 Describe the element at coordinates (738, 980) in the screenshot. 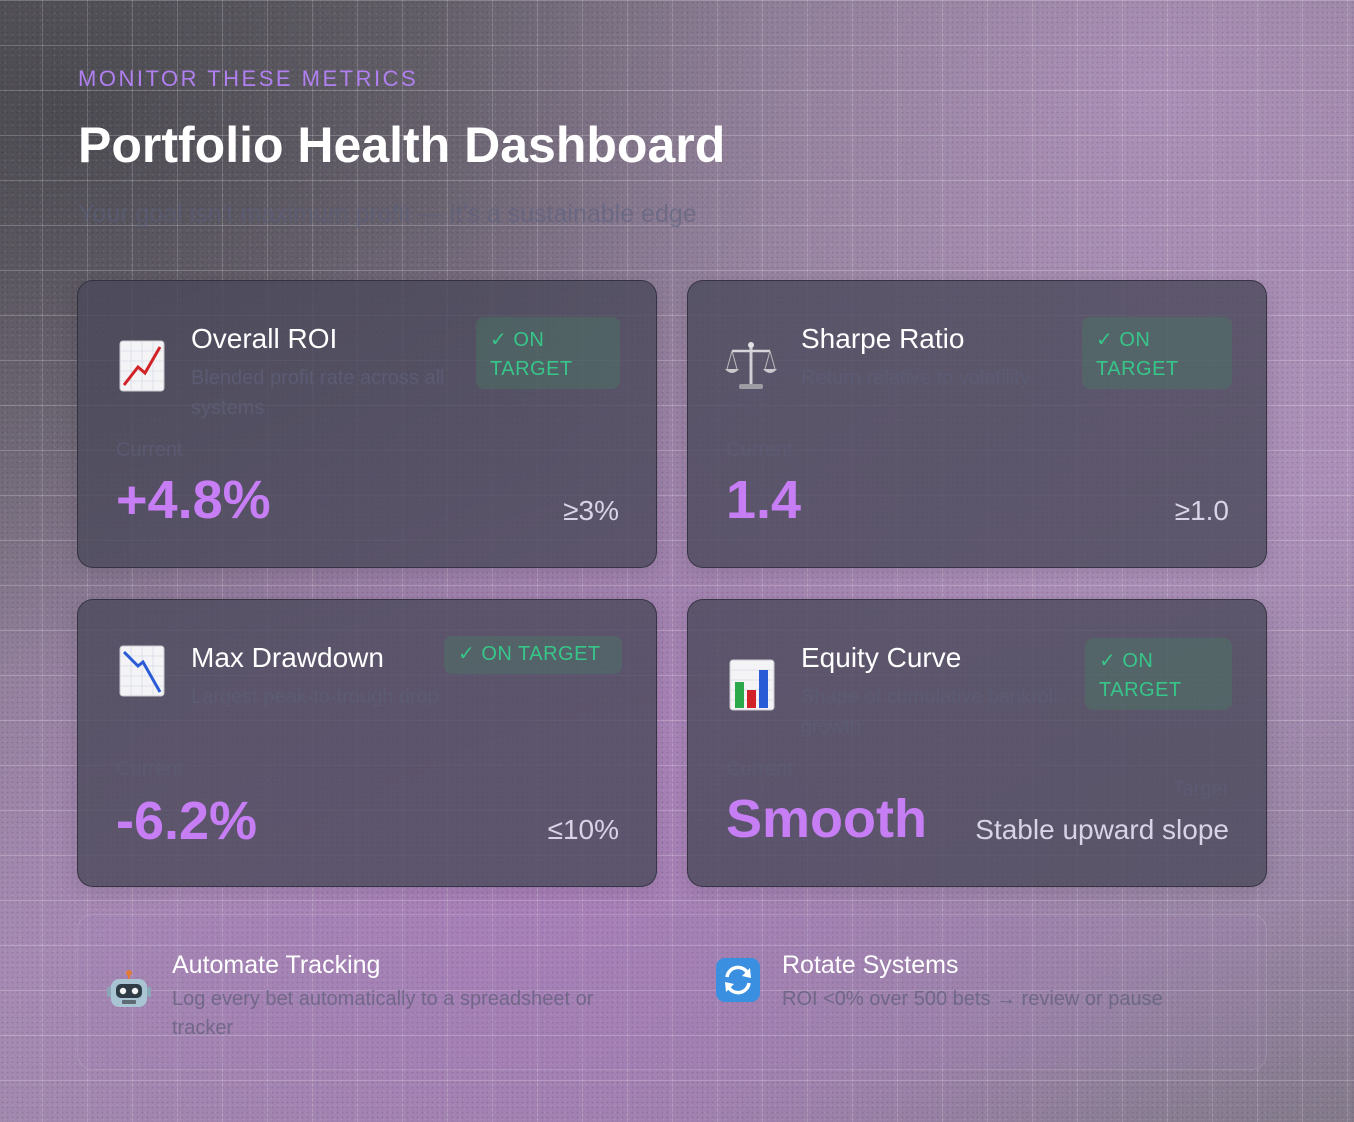

I see `rotate-arrows-icon` at that location.